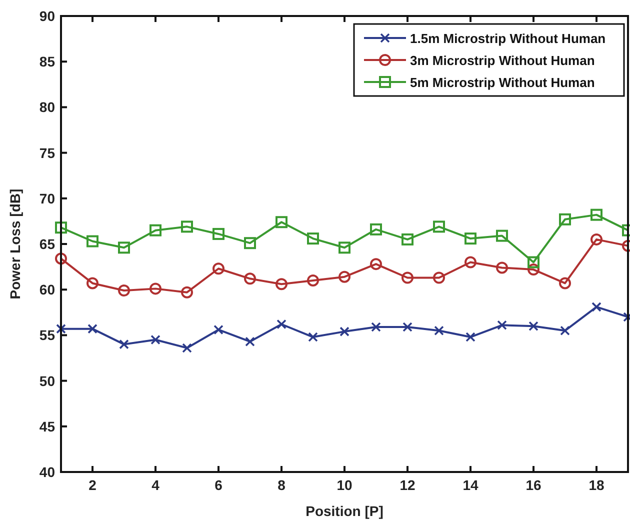 The width and height of the screenshot is (630, 528). Describe the element at coordinates (47, 152) in the screenshot. I see `y-tick-label: 75` at that location.